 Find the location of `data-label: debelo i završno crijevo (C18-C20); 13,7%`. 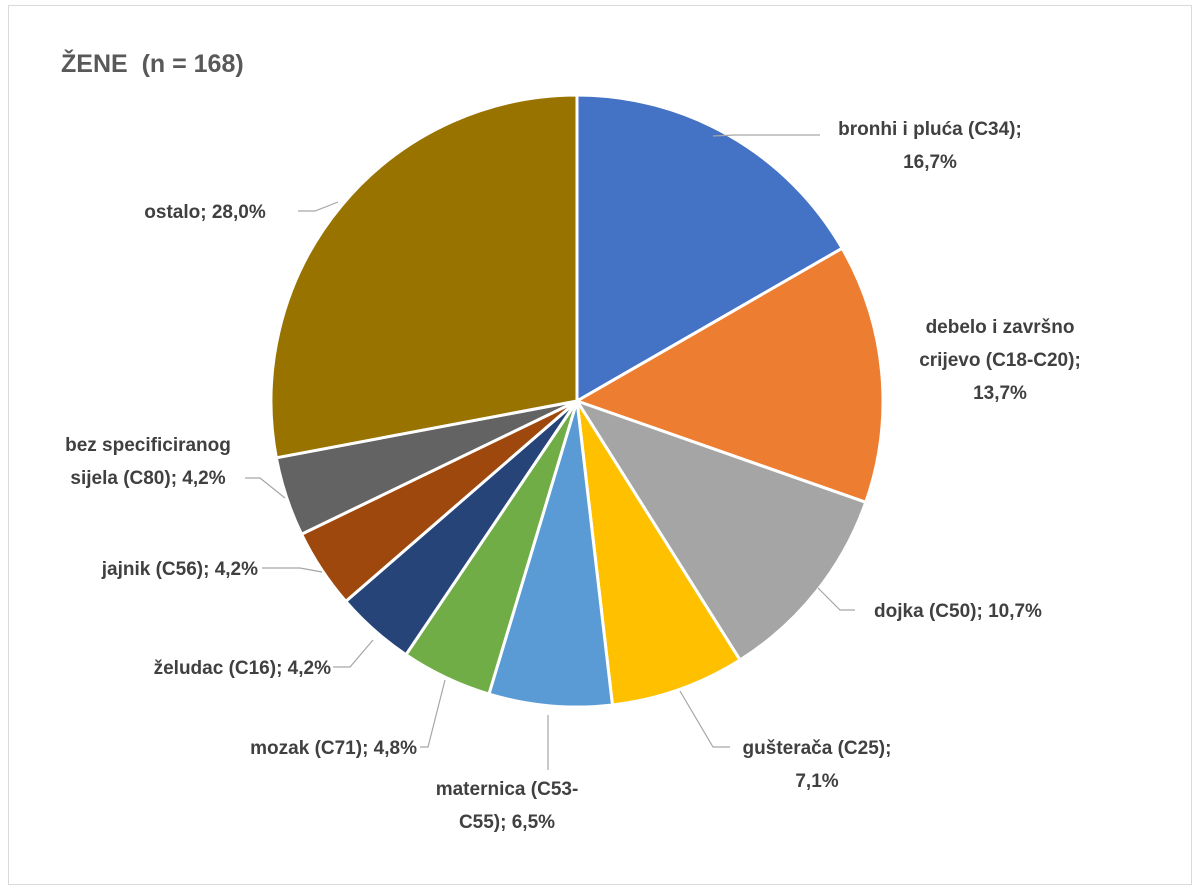

data-label: debelo i završno crijevo (C18-C20); 13,7% is located at coordinates (1000, 360).